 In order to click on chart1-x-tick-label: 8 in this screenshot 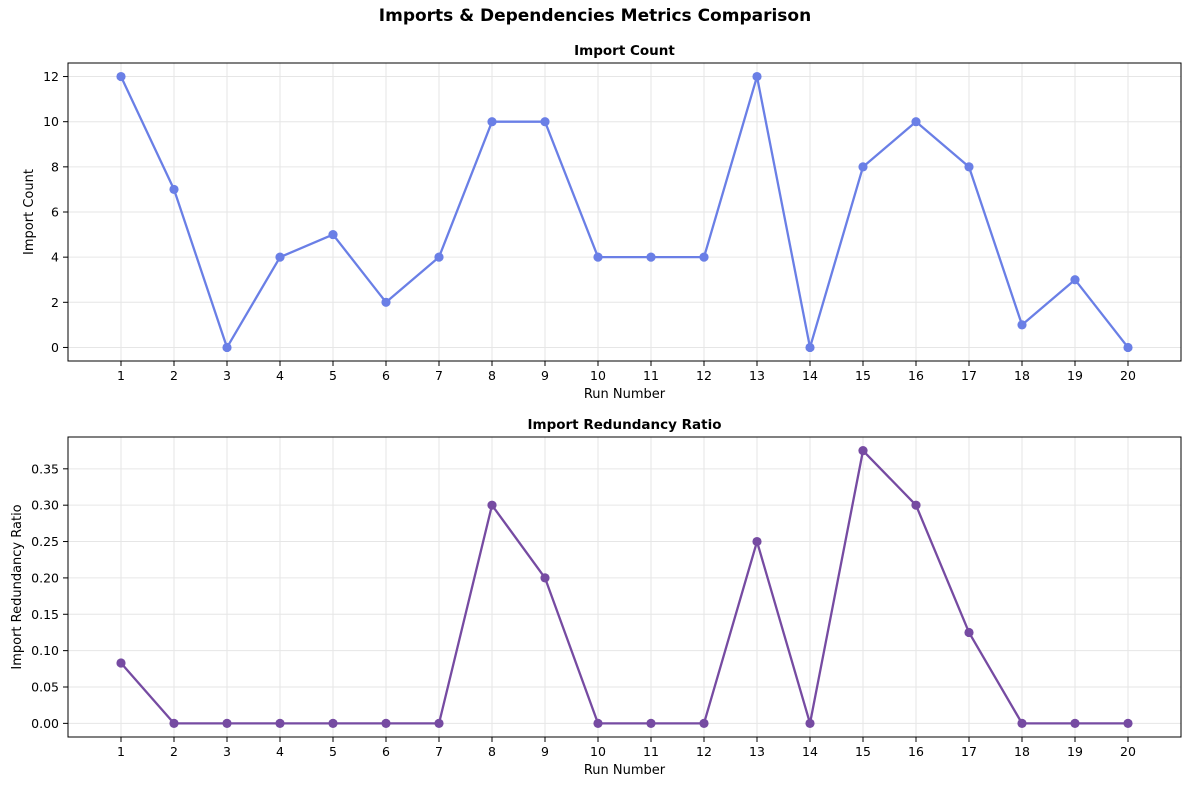, I will do `click(492, 375)`.